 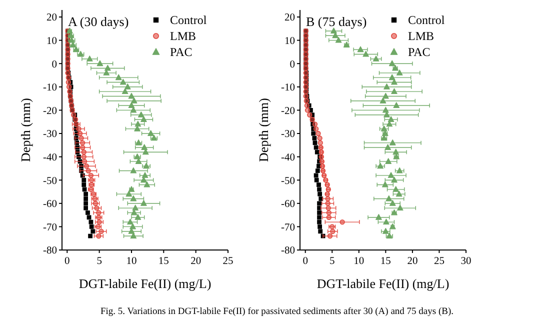 What do you see at coordinates (336, 21) in the screenshot?
I see `chart-title: B (75 days)` at bounding box center [336, 21].